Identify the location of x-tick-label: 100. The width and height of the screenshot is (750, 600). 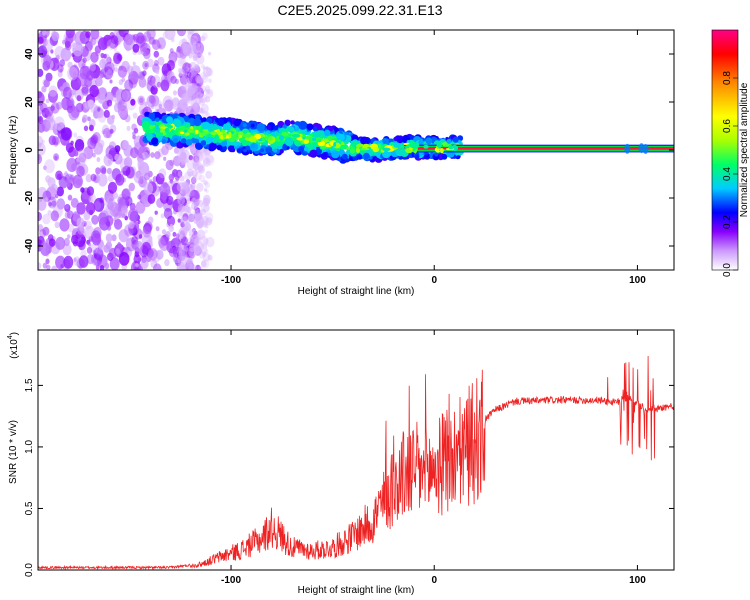
(637, 580).